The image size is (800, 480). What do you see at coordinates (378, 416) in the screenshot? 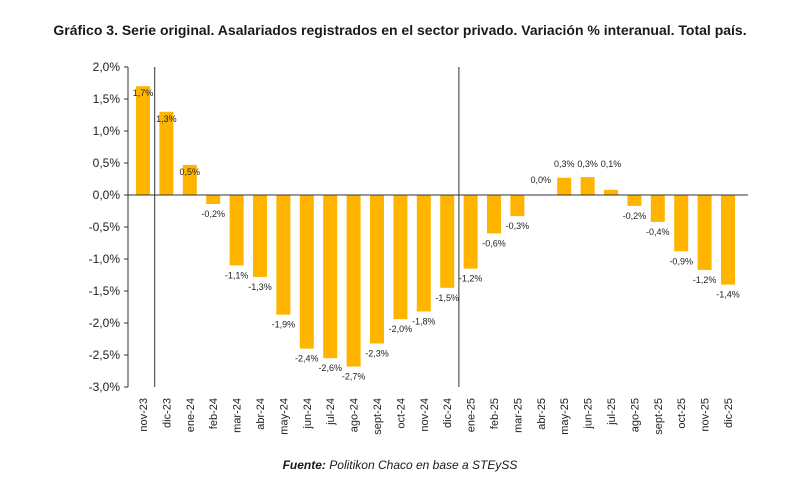
I see `x-tick-label: sept-24` at bounding box center [378, 416].